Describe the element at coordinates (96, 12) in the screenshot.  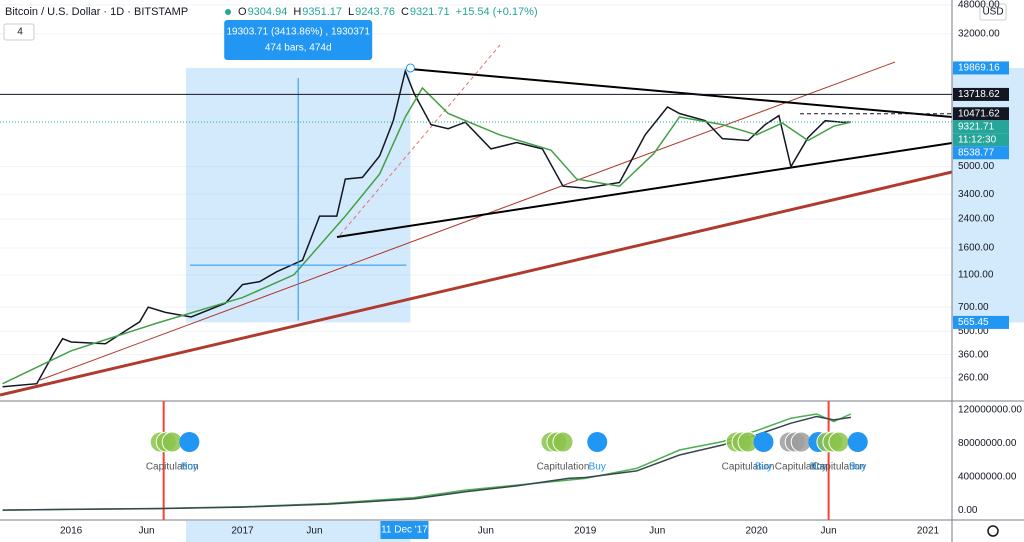
I see `symbol-title: Bitcoin / U.S. Dollar · 1D · BITSTAMP` at that location.